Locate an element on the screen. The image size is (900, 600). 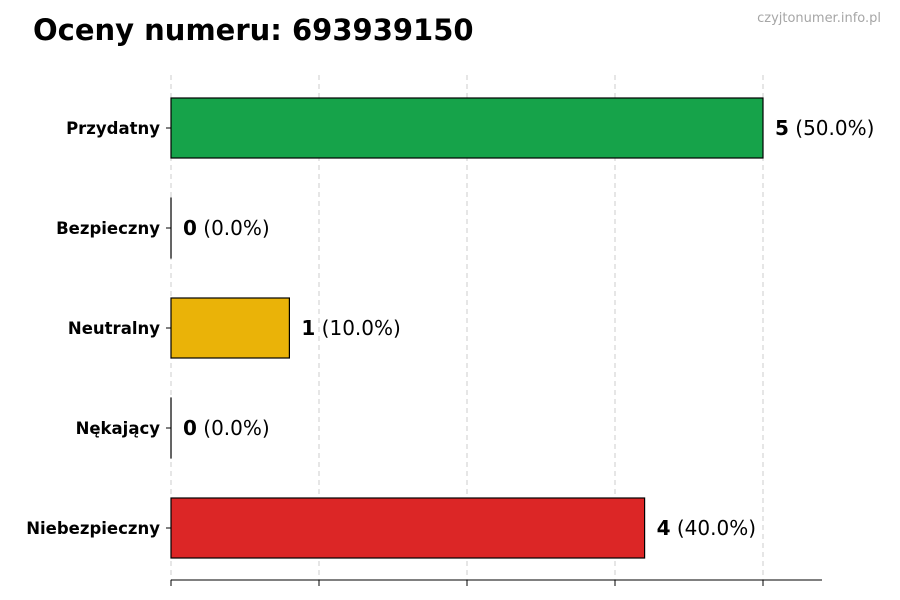
category-label-0: Przydatny is located at coordinates (113, 128).